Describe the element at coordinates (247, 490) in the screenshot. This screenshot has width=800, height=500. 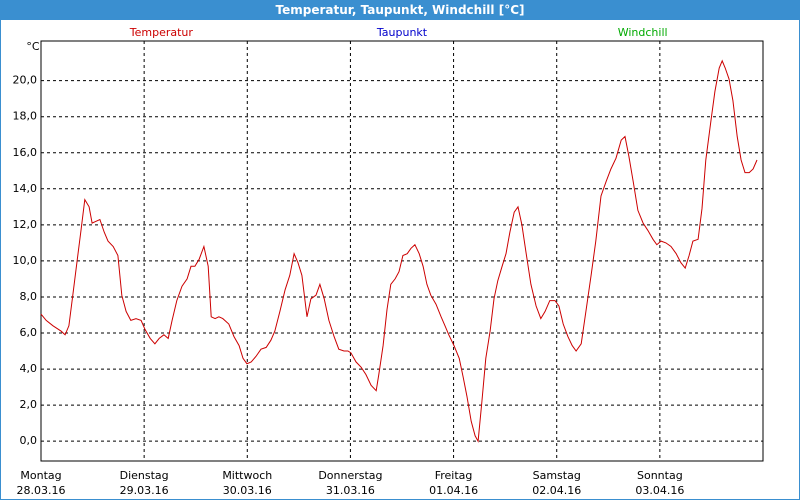
I see `x-tick-label: 30.03.16` at that location.